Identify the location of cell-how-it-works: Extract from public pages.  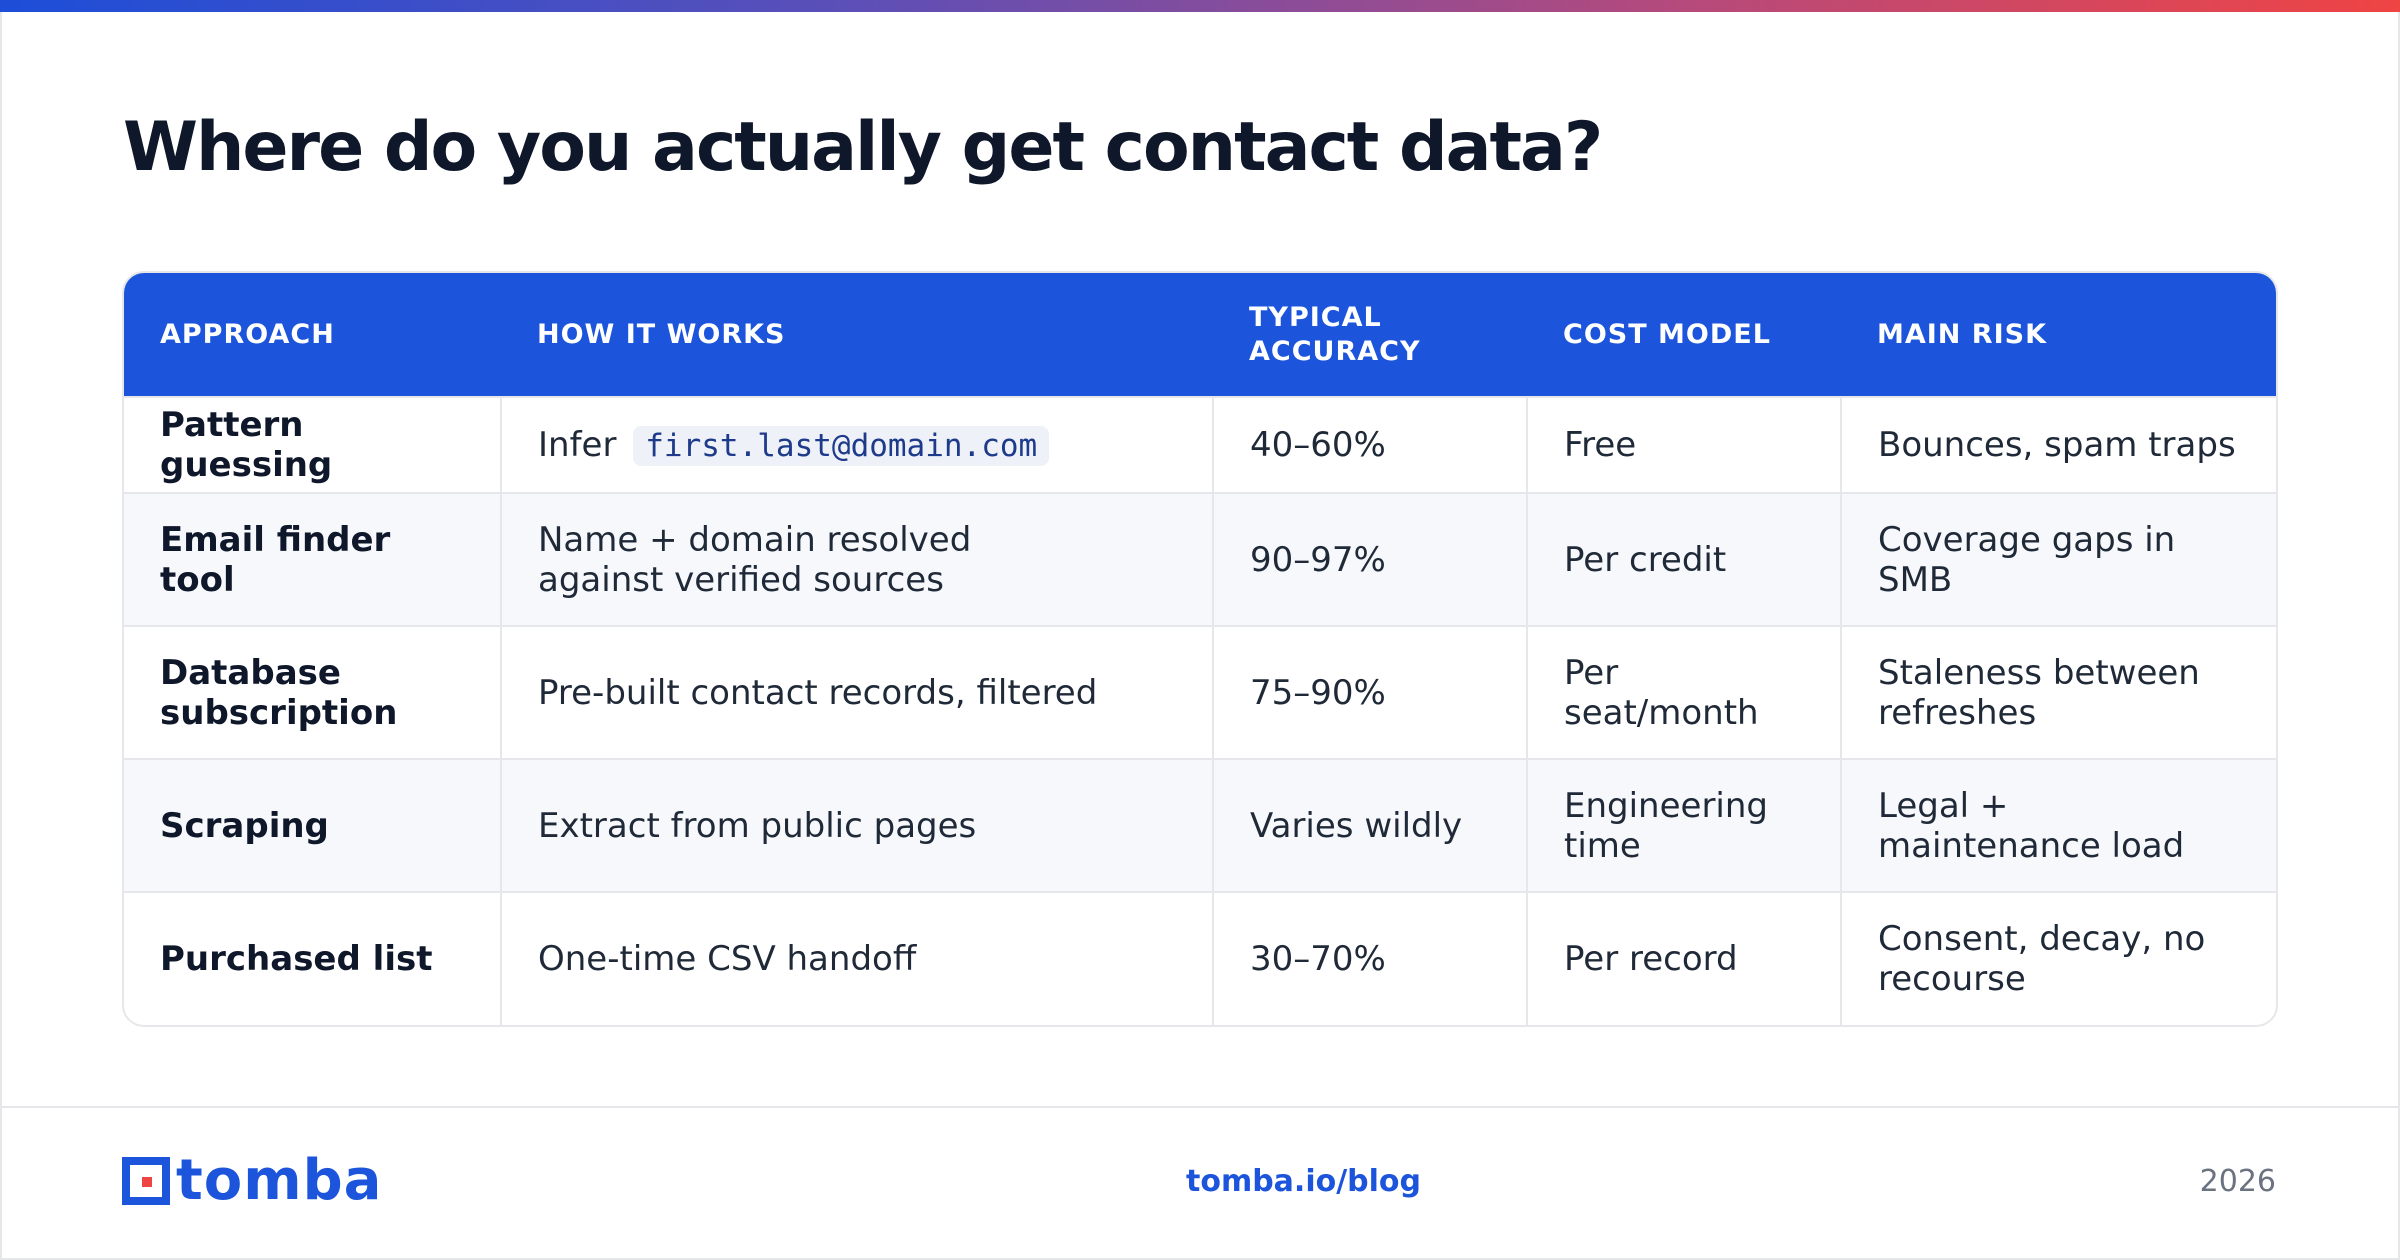
(856, 825).